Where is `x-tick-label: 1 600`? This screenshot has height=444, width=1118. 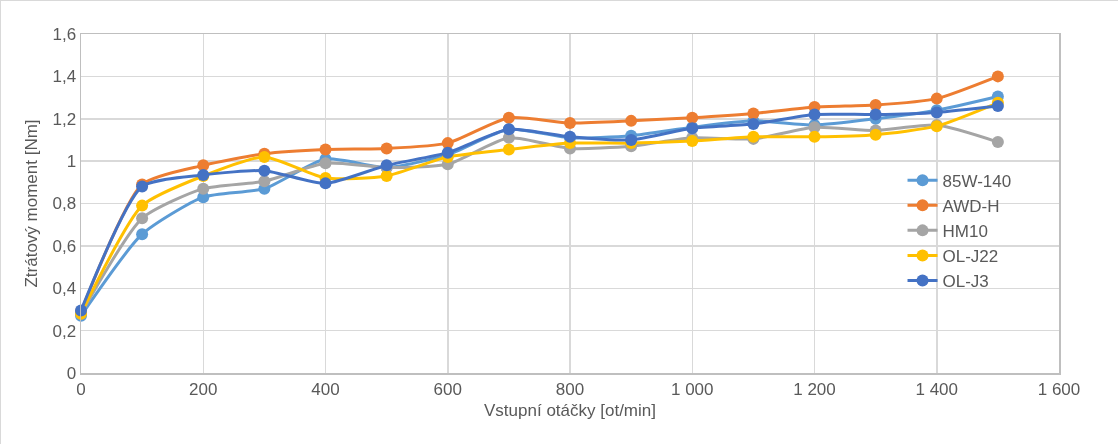
x-tick-label: 1 600 is located at coordinates (1059, 389).